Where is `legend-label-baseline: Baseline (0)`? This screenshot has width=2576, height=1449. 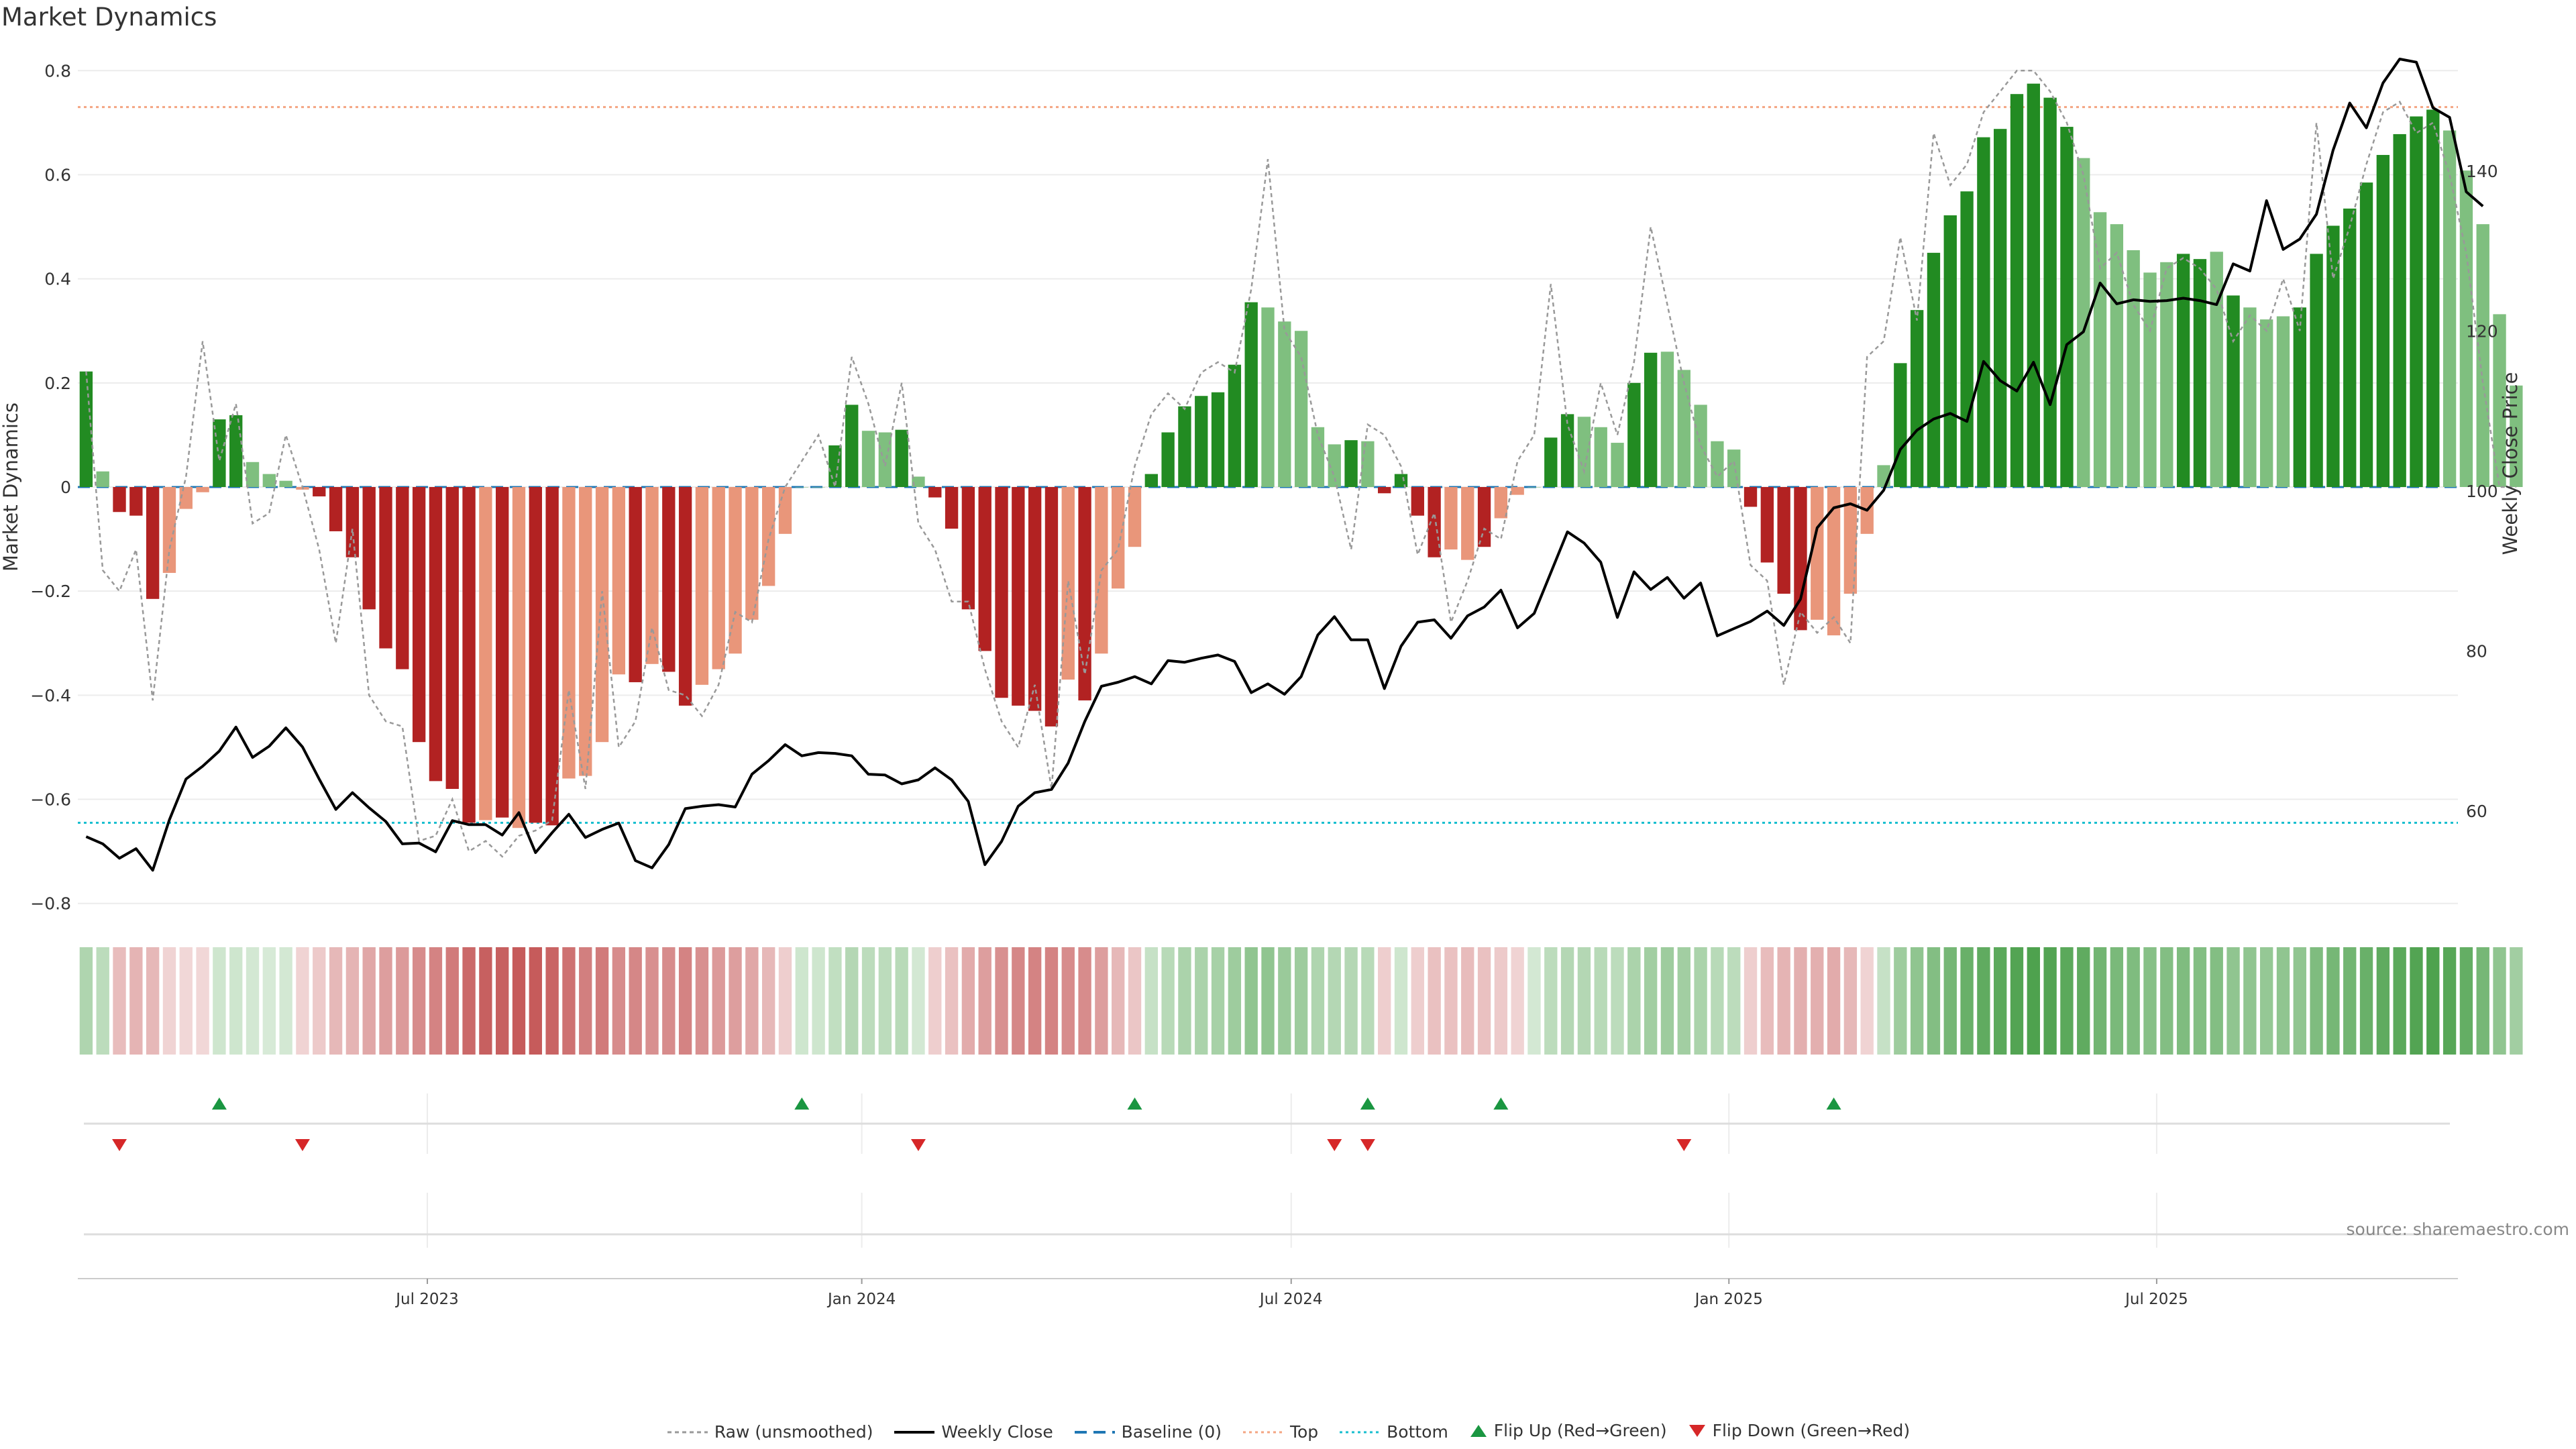 legend-label-baseline: Baseline (0) is located at coordinates (1171, 1432).